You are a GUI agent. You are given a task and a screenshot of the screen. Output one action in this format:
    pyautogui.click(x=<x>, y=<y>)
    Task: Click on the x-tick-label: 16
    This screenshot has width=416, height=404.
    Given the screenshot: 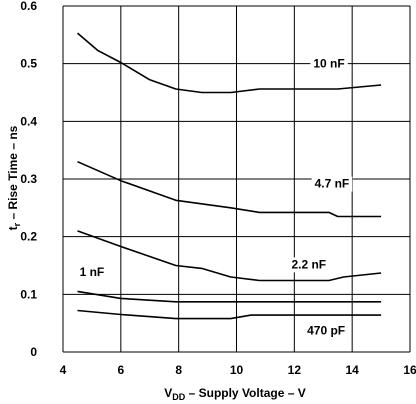 What is the action you would take?
    pyautogui.click(x=409, y=370)
    